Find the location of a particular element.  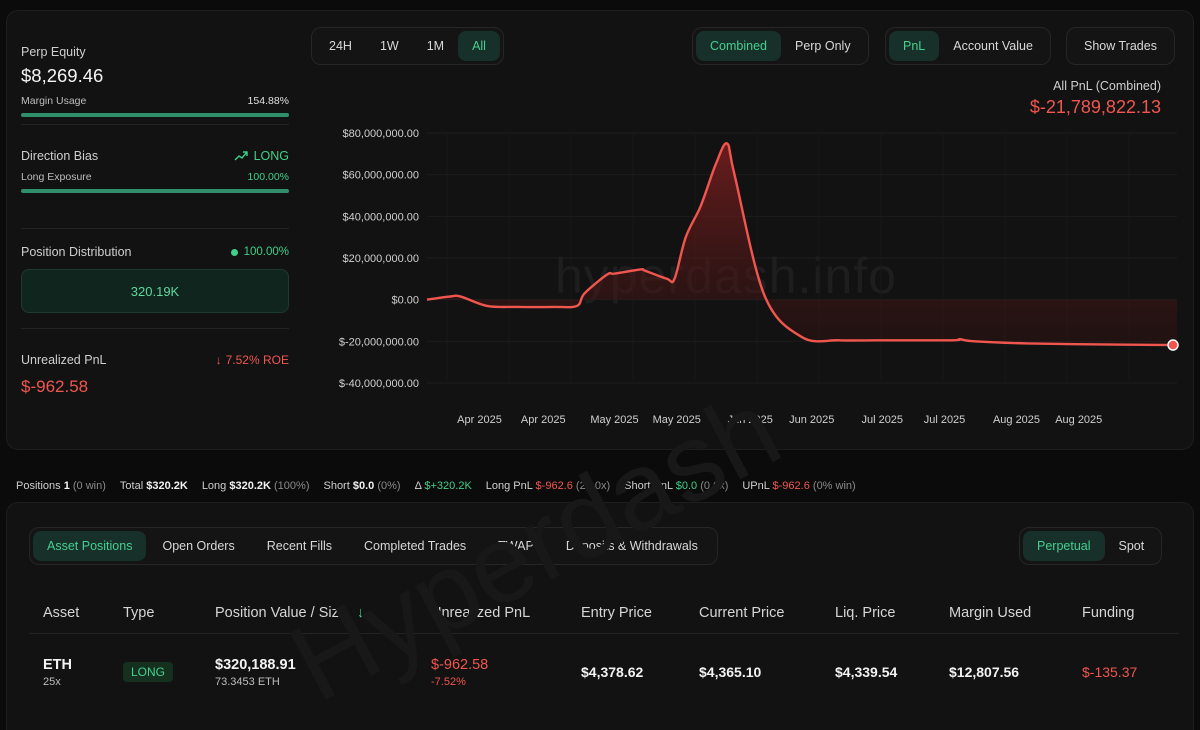

summary-upnl-label: UPnL is located at coordinates (756, 486).